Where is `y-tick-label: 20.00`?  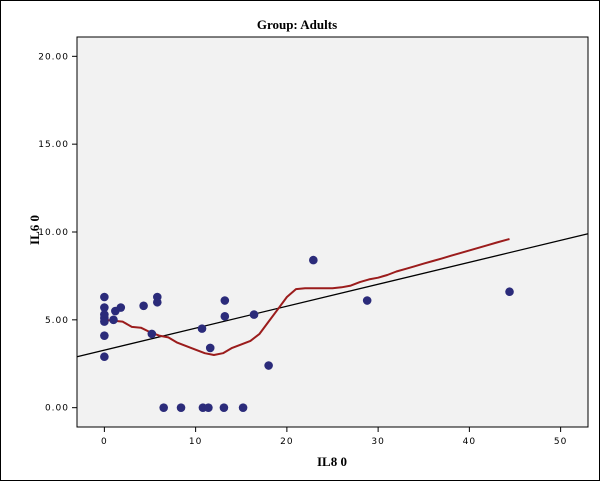
y-tick-label: 20.00 is located at coordinates (53, 57).